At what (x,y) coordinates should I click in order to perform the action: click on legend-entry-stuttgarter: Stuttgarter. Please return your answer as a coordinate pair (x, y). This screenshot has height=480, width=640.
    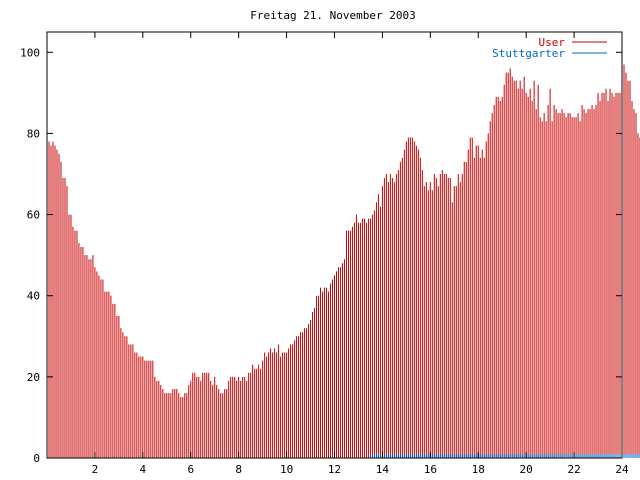
    Looking at the image, I should click on (549, 53).